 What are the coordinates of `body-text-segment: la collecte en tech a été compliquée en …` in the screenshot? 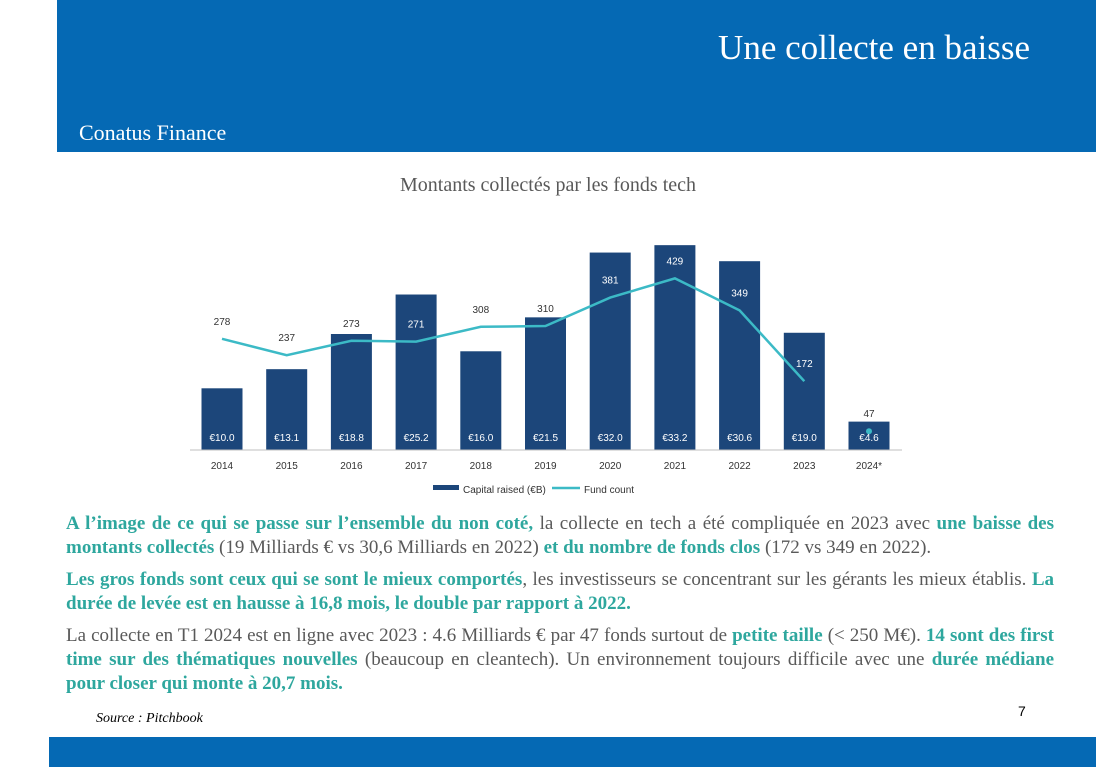 It's located at (735, 523).